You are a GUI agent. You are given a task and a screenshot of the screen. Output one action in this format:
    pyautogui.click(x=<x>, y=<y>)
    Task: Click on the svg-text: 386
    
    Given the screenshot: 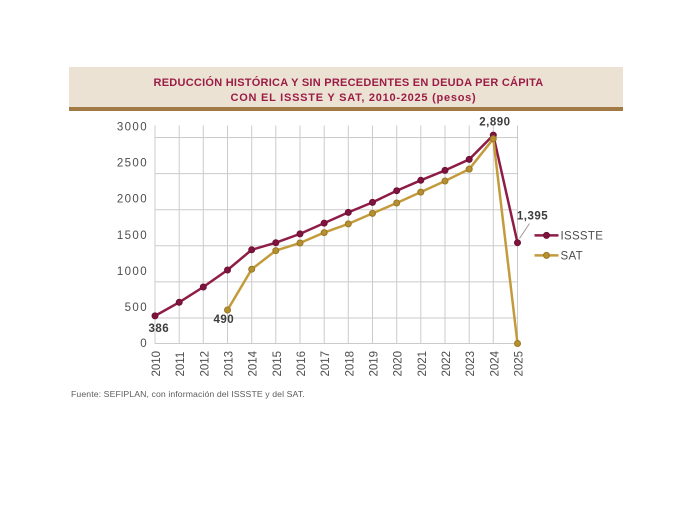 What is the action you would take?
    pyautogui.click(x=158, y=329)
    